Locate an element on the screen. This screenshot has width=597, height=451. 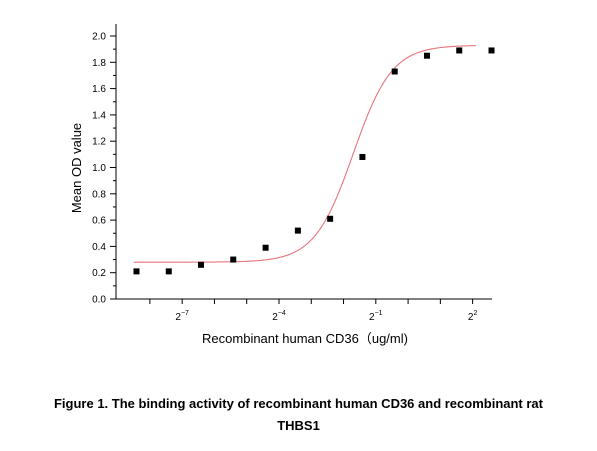
y-tick-label: 1.4 is located at coordinates (99, 115).